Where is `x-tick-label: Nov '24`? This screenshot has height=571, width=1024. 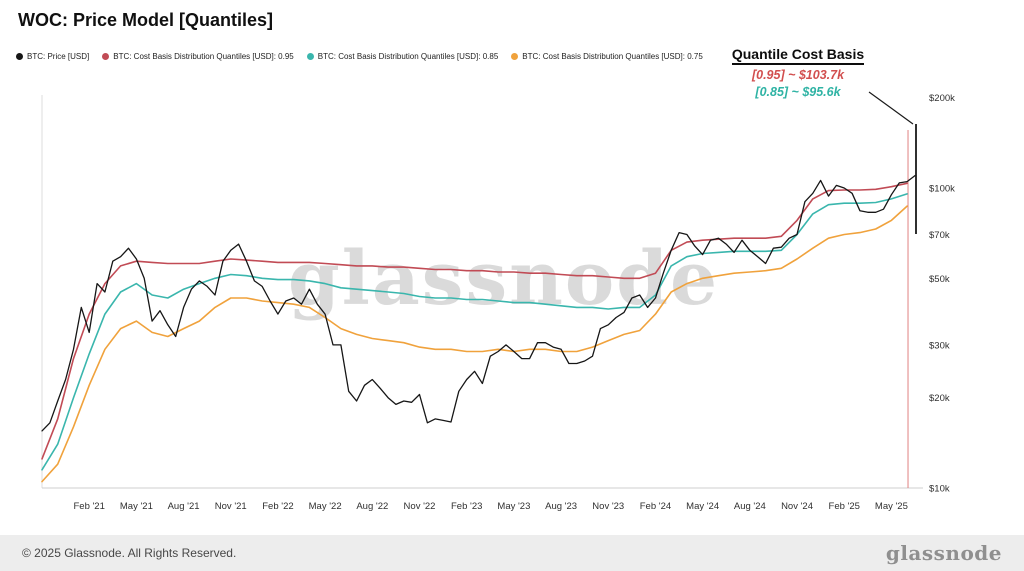
x-tick-label: Nov '24 is located at coordinates (797, 506).